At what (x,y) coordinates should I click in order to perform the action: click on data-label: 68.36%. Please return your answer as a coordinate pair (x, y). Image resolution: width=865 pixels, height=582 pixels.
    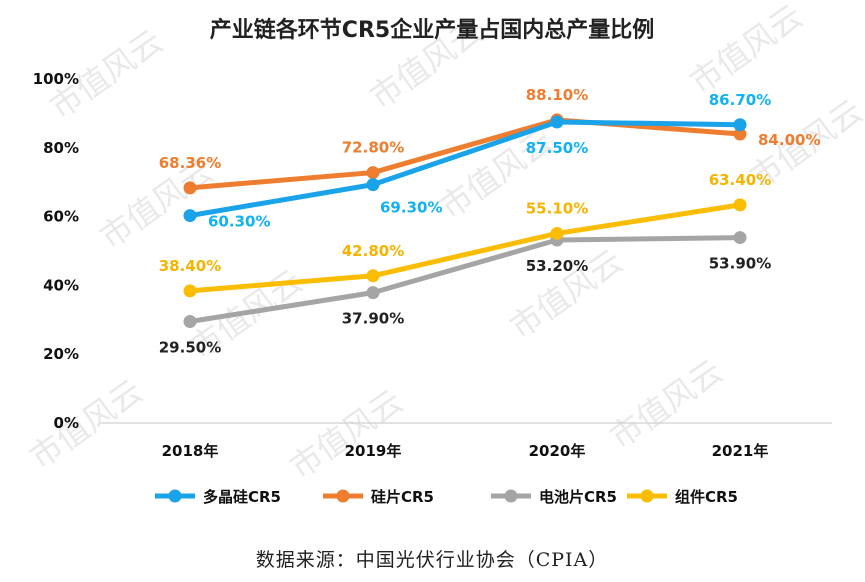
    Looking at the image, I should click on (190, 163).